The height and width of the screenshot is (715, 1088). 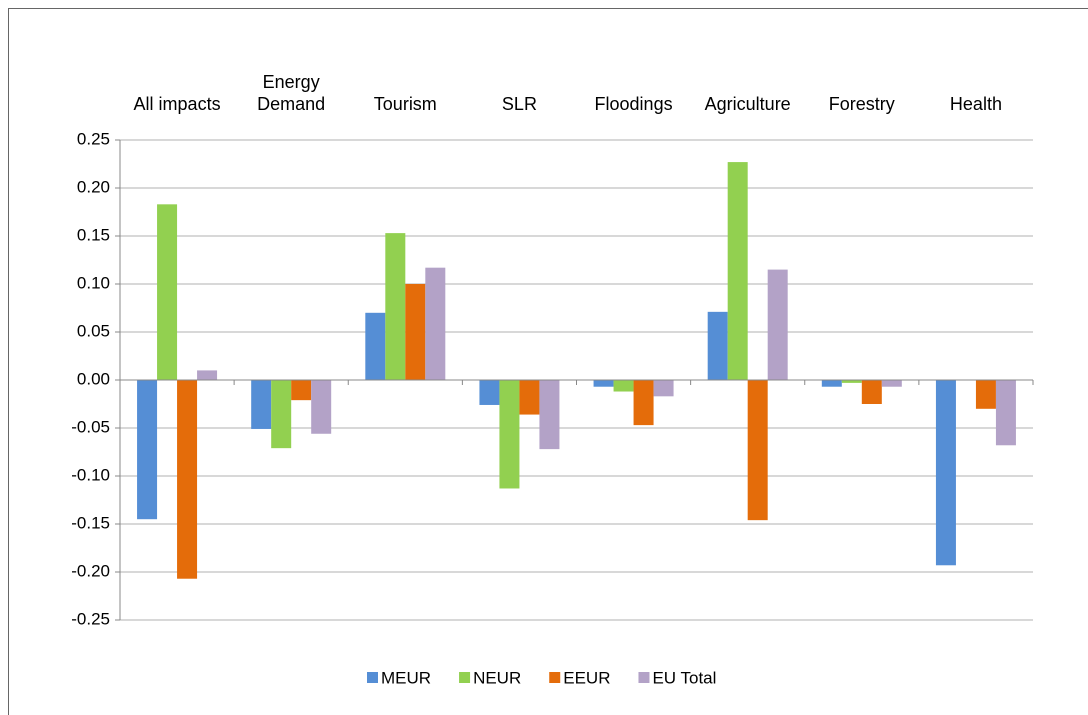 What do you see at coordinates (93, 234) in the screenshot?
I see `y-tick-label: 0.15` at bounding box center [93, 234].